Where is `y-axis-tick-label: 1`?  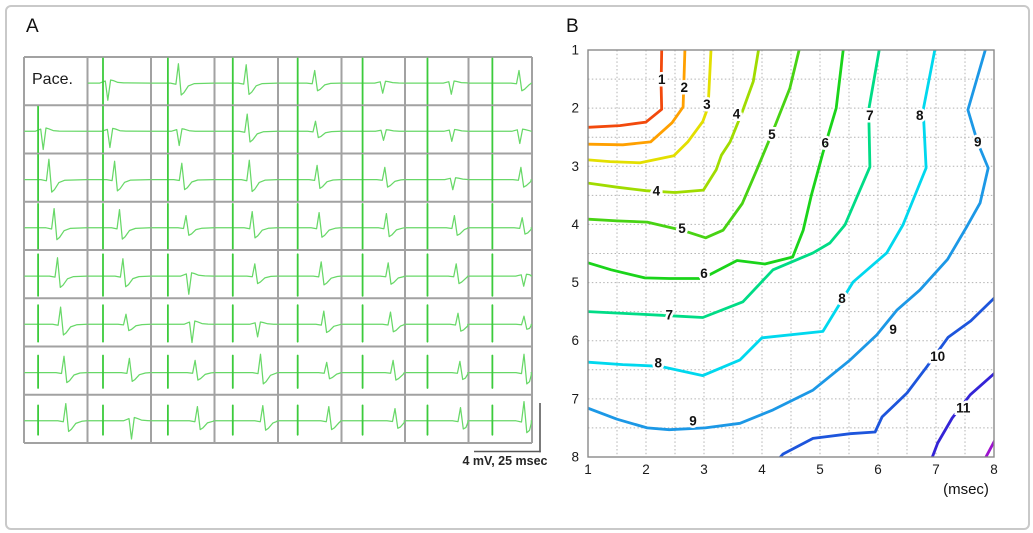 y-axis-tick-label: 1 is located at coordinates (575, 50).